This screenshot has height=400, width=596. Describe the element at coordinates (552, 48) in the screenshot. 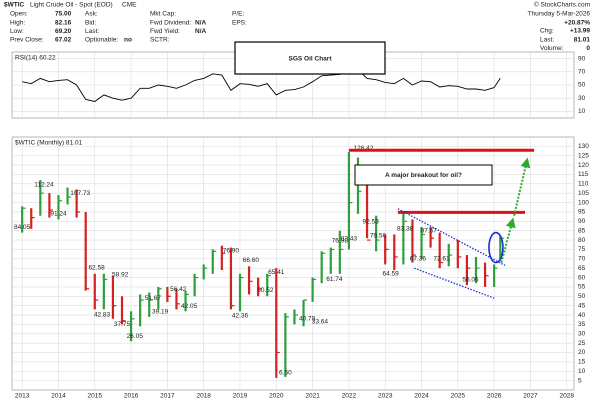

I see `stat-label: Volume:` at that location.